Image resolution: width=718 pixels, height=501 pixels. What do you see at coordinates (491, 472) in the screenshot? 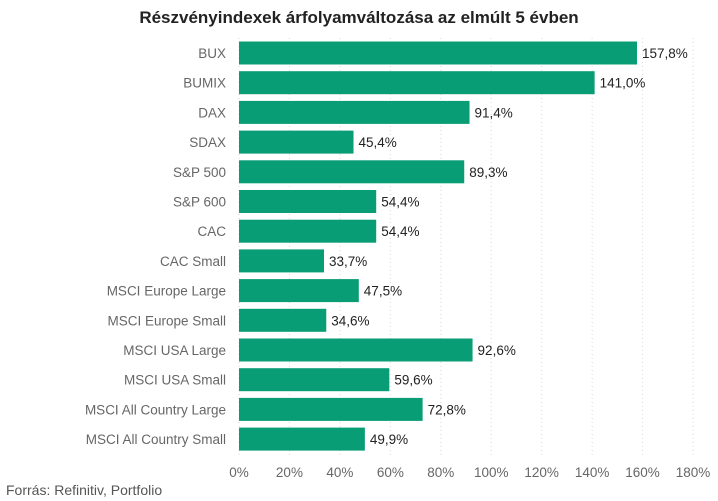
I see `x-tick-label: 100%` at bounding box center [491, 472].